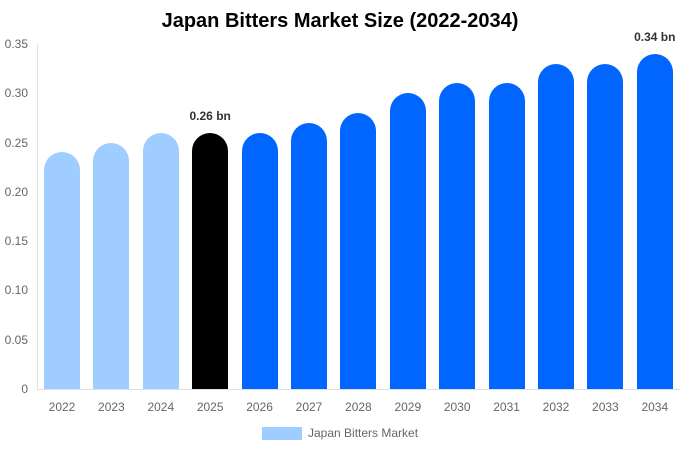 The image size is (680, 450). What do you see at coordinates (358, 389) in the screenshot?
I see `x-axis-line` at bounding box center [358, 389].